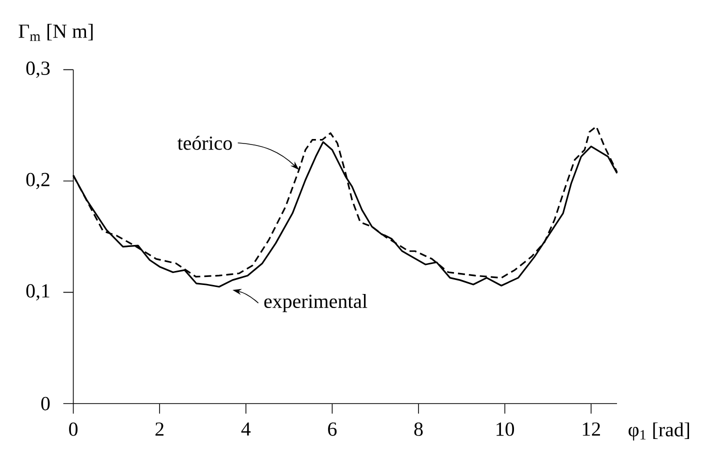 The image size is (704, 453). I want to click on x-tick-label: 0, so click(73, 429).